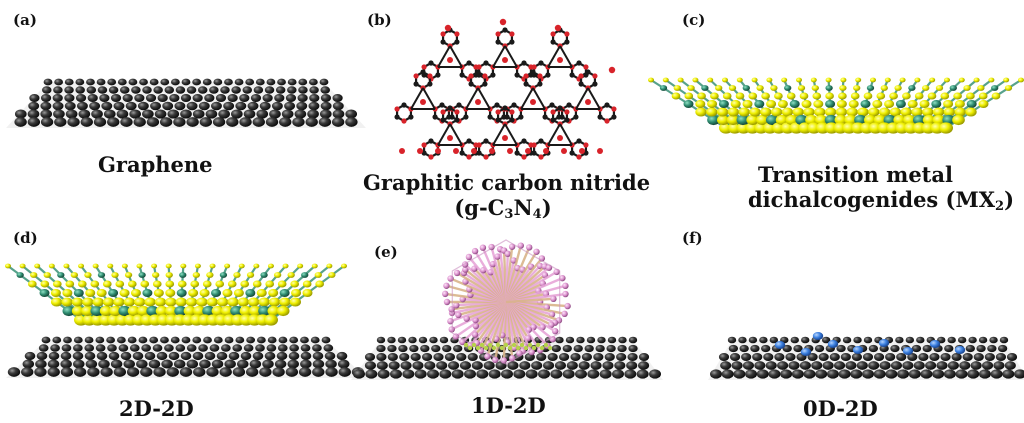  I want to click on tmd-layer-d, so click(176, 294).